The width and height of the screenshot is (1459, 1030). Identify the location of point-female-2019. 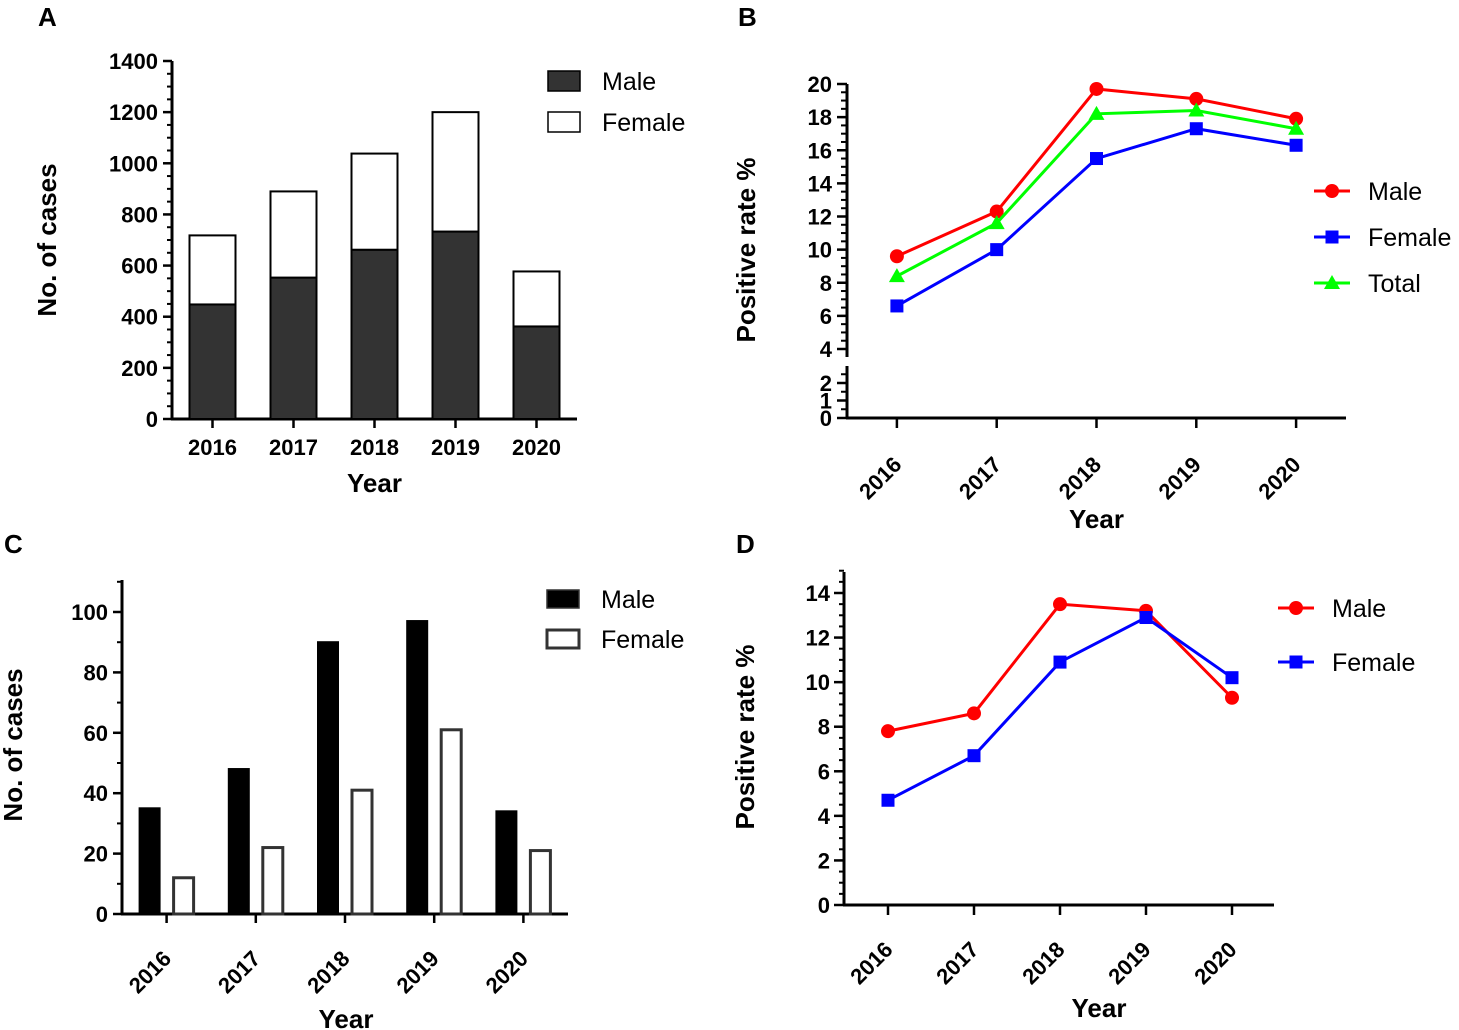
(1146, 618).